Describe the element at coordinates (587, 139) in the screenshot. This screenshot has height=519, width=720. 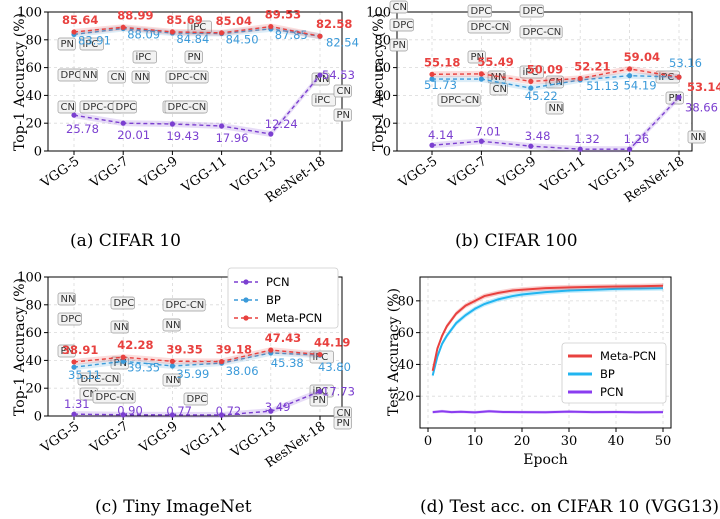
I see `data-label-pcn: 1.32` at that location.